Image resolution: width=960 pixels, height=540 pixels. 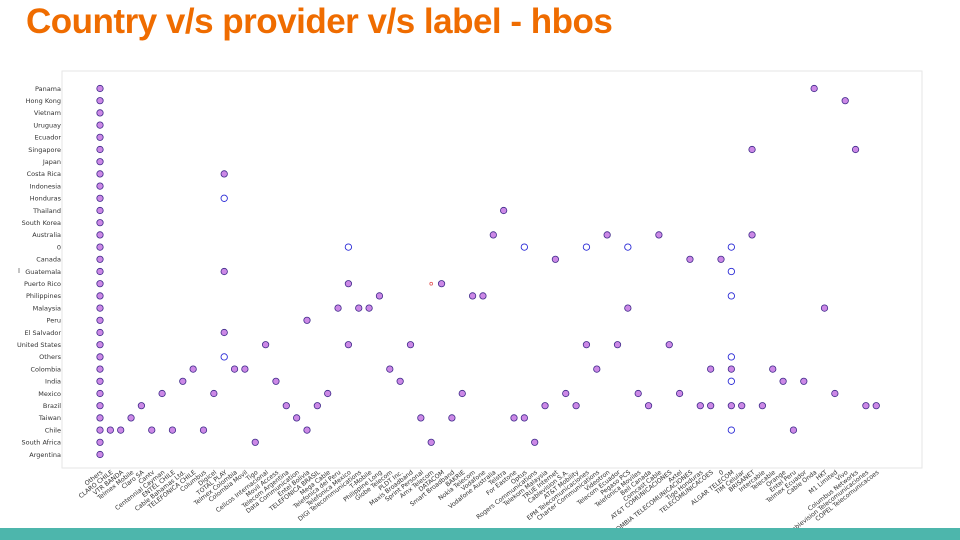 I want to click on y-tick-label: Others, so click(x=50, y=357).